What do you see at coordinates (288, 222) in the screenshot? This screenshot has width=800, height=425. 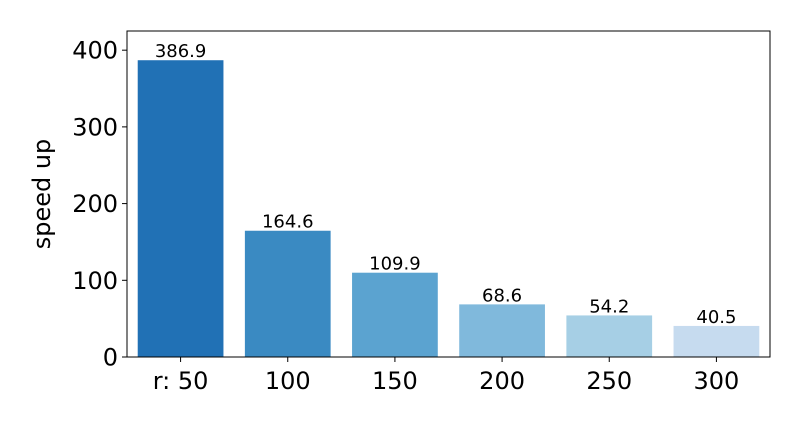 I see `bar-value-label: 164.6` at bounding box center [288, 222].